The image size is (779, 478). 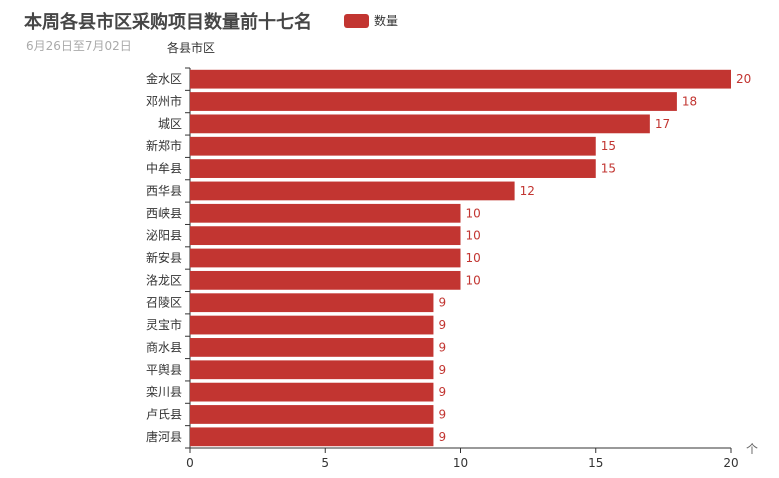 I want to click on y-tick-label: 泌阳县, so click(x=164, y=236).